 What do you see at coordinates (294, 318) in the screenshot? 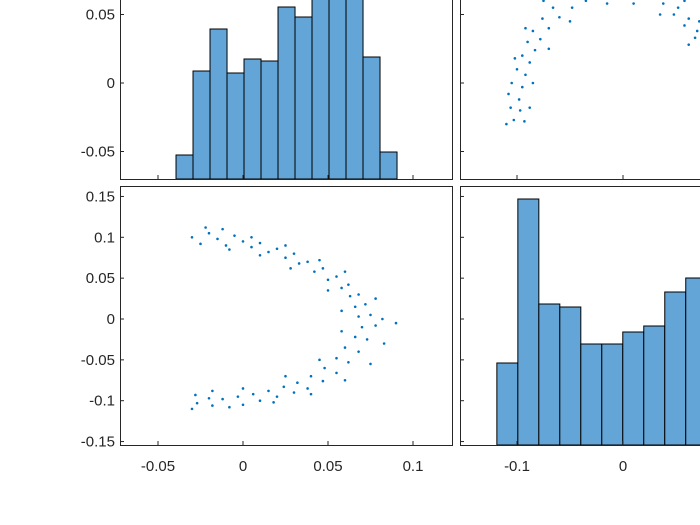
I see `panel-bl` at bounding box center [294, 318].